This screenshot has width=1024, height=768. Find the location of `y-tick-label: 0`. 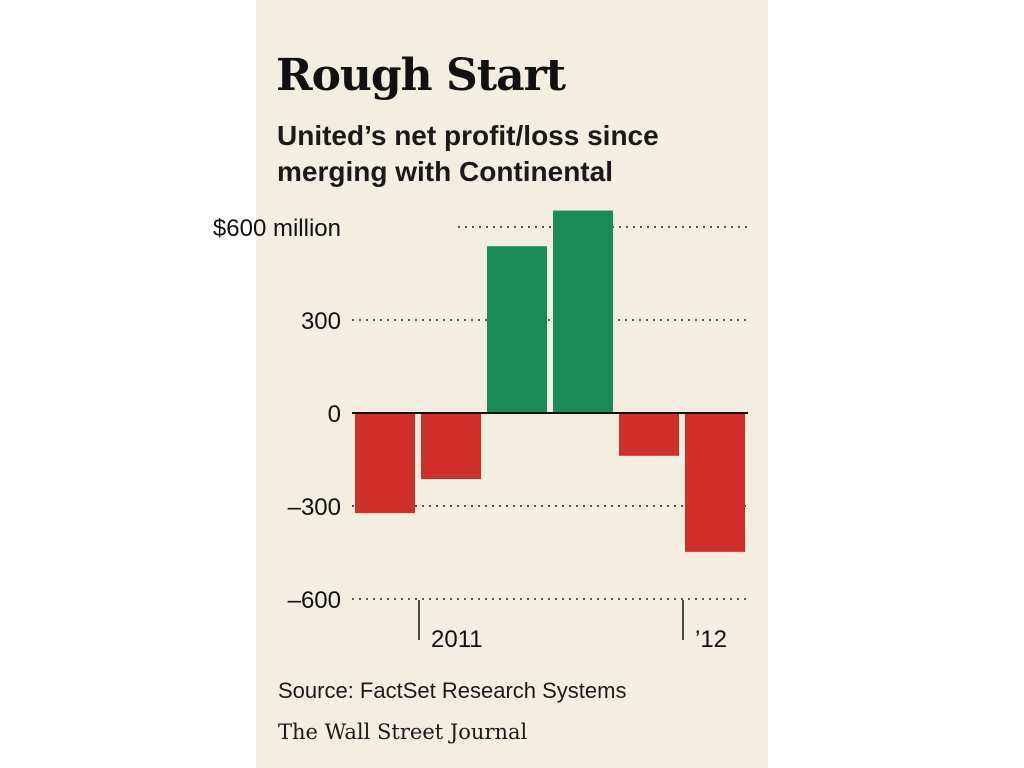

y-tick-label: 0 is located at coordinates (334, 414).